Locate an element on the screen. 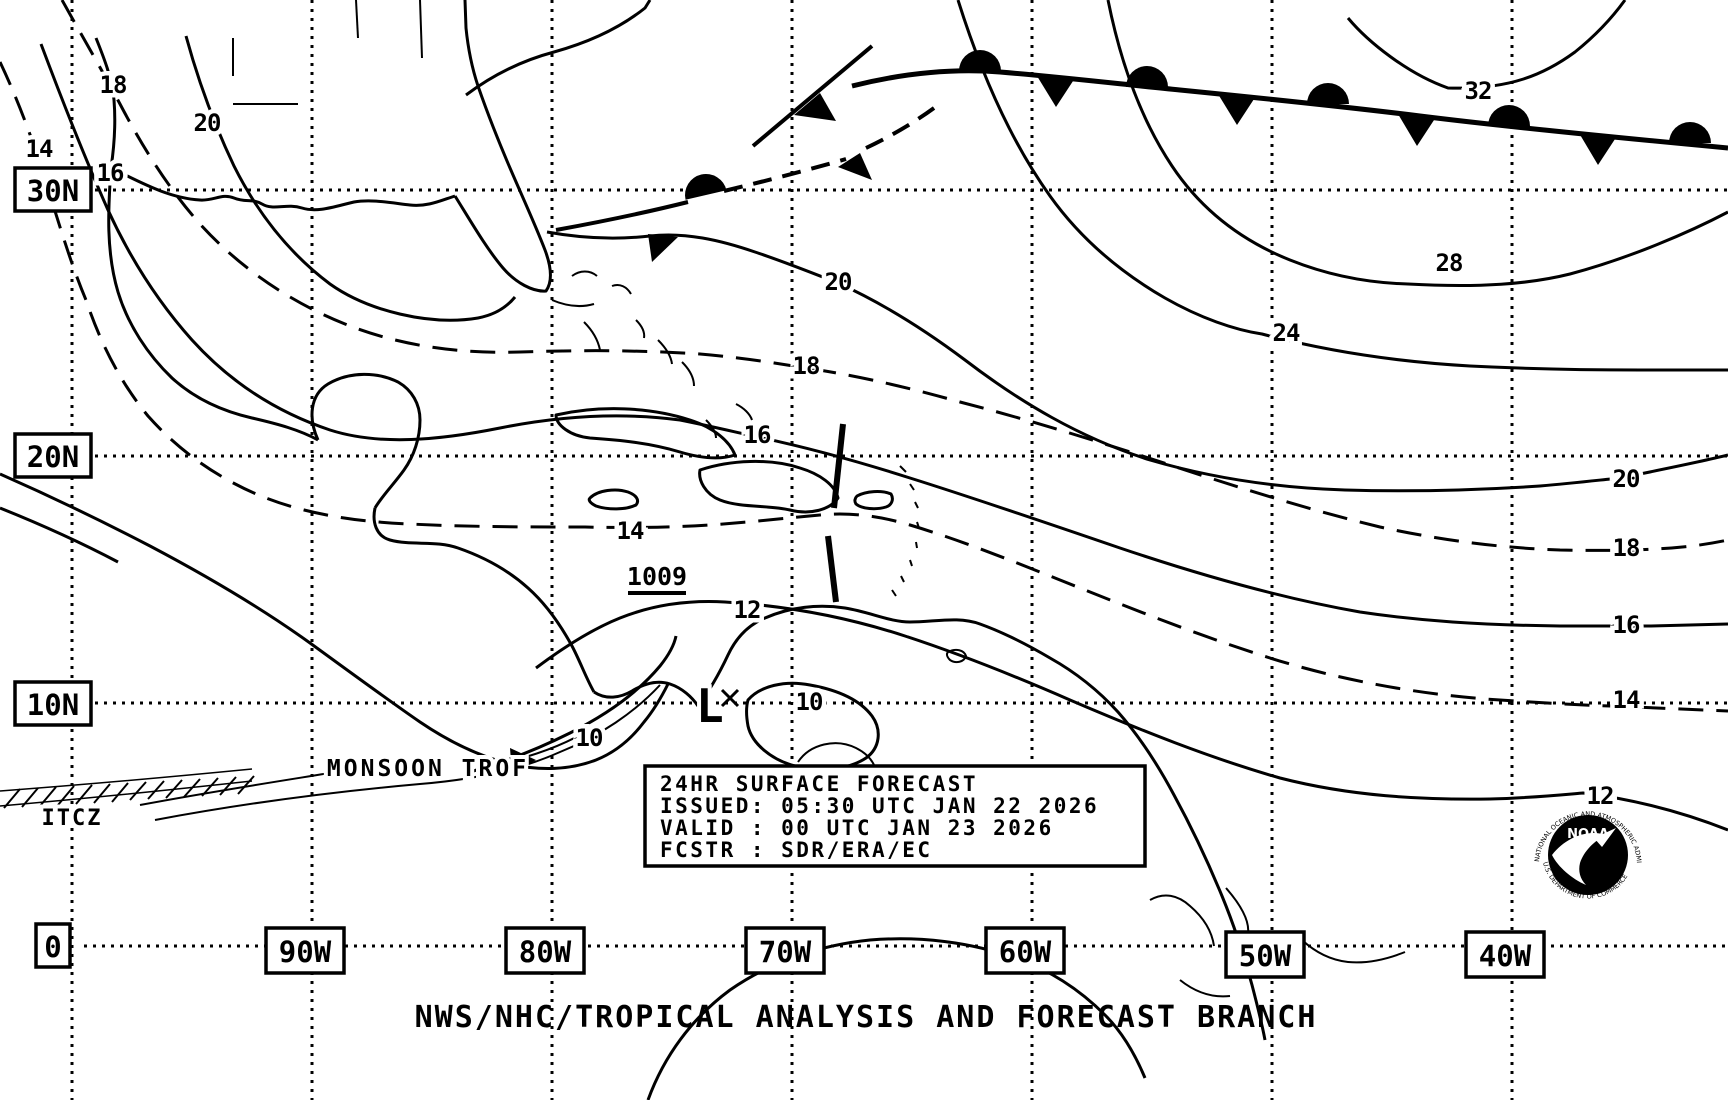 The width and height of the screenshot is (1728, 1100). itcz-hatching is located at coordinates (127, 788).